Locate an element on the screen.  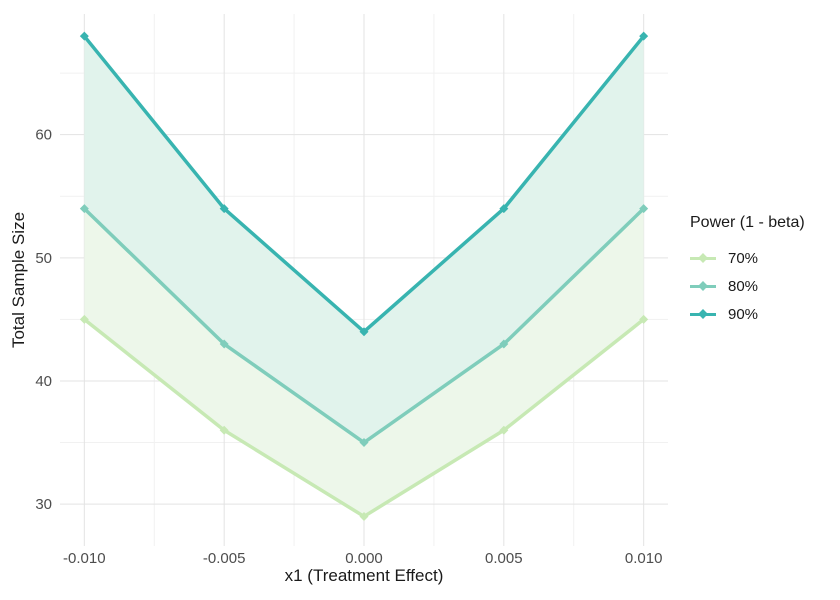
y-tick-label: 50 is located at coordinates (43, 258).